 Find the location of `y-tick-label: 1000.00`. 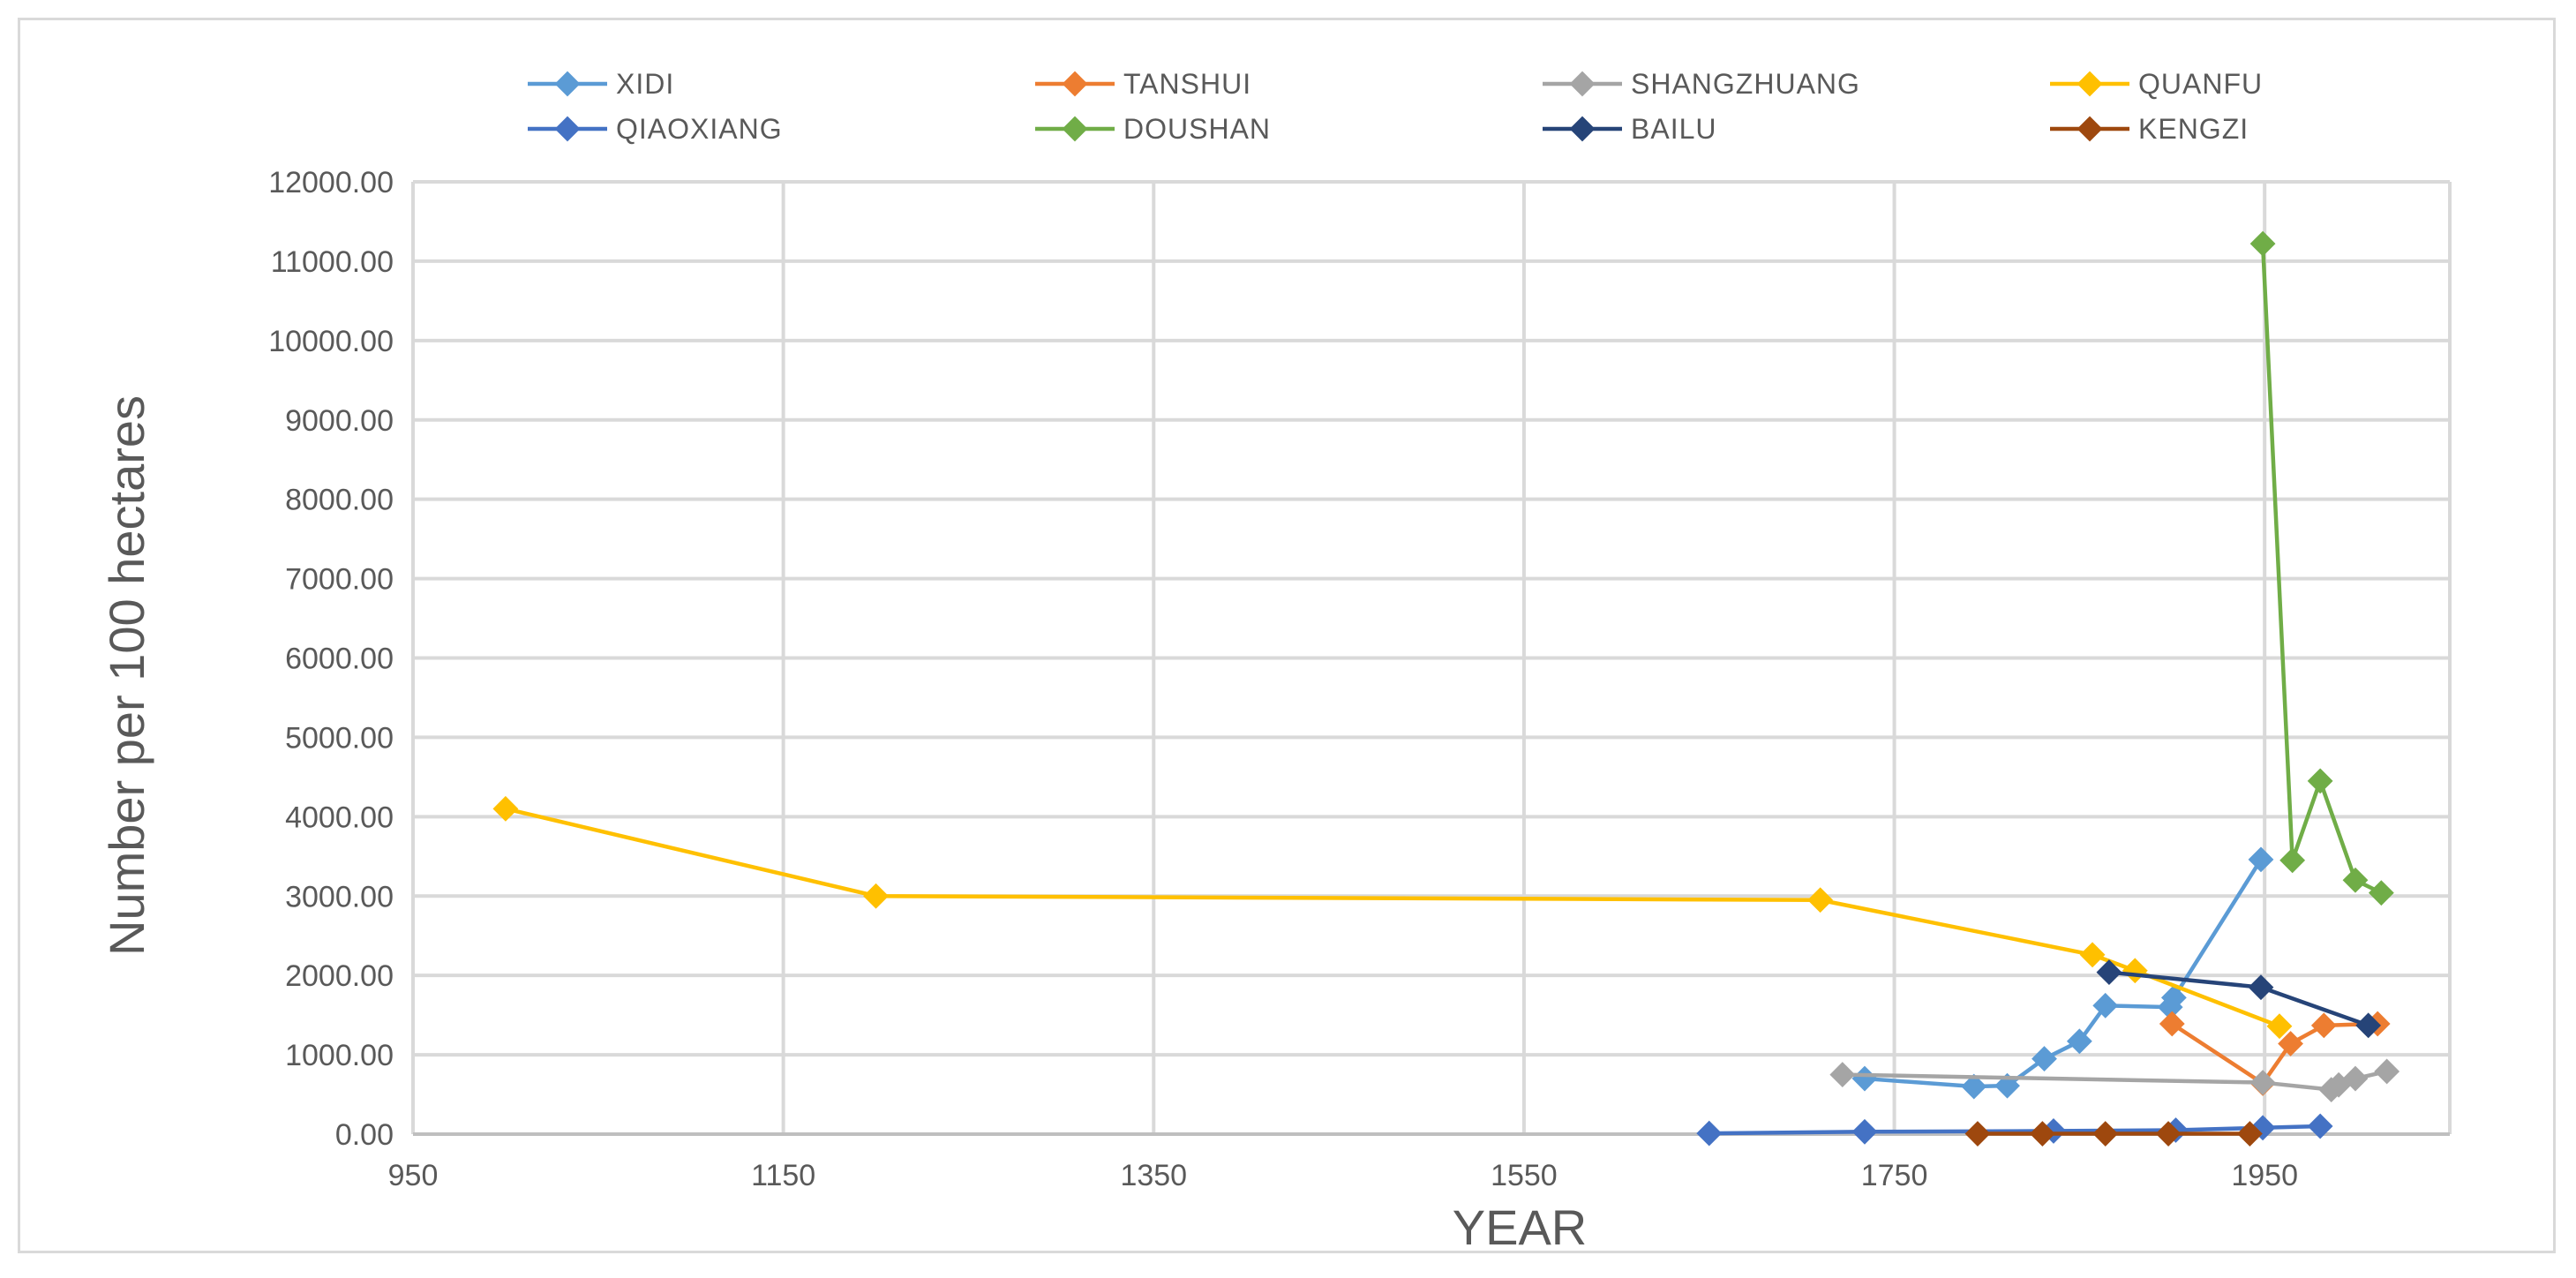

y-tick-label: 1000.00 is located at coordinates (339, 1055).